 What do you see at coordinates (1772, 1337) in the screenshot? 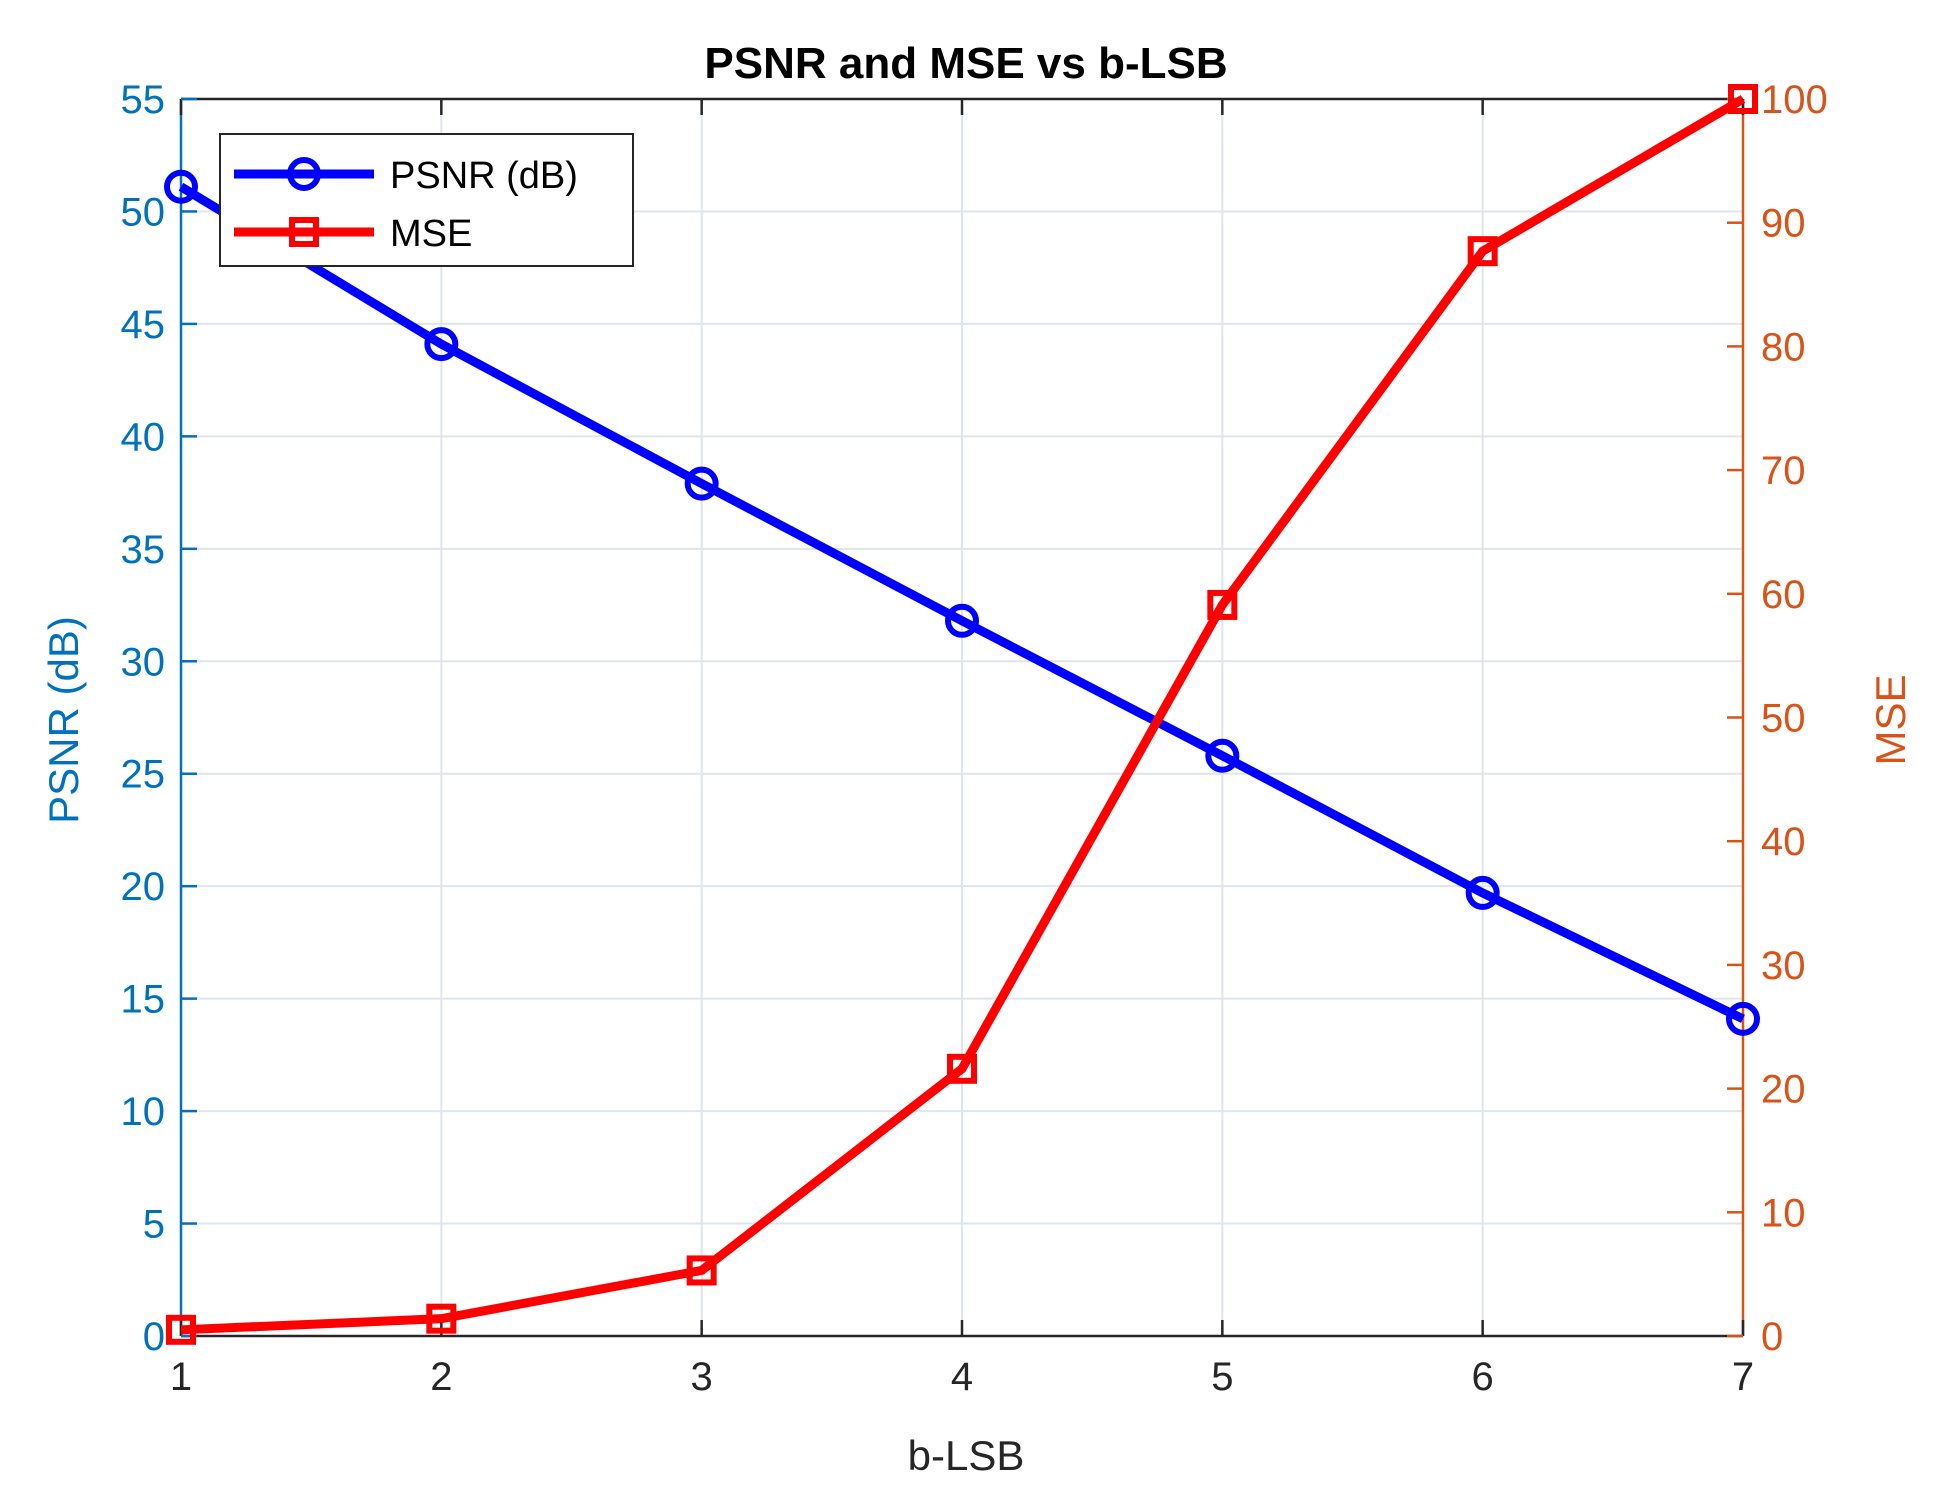
I see `y-right-tick-label: 0` at bounding box center [1772, 1337].